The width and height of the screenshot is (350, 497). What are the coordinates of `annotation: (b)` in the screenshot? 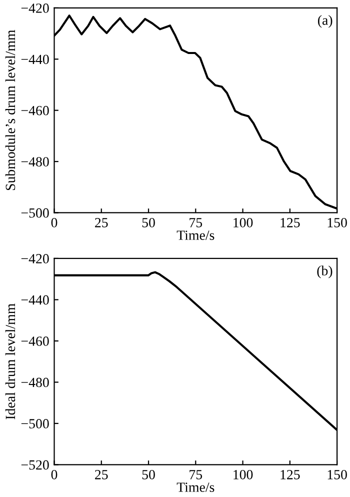 It's located at (324, 272).